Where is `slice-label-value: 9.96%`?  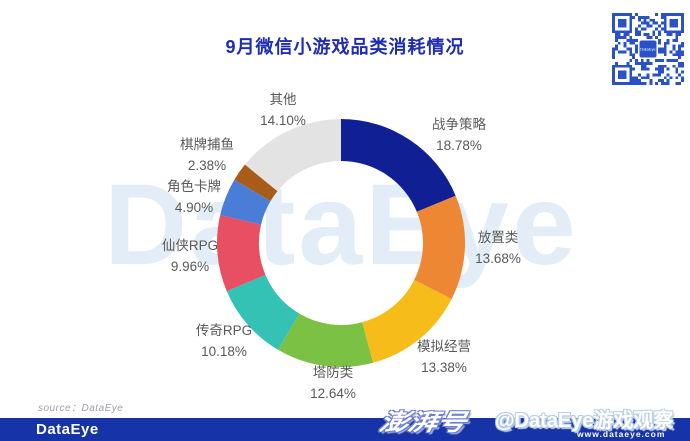
slice-label-value: 9.96% is located at coordinates (190, 266).